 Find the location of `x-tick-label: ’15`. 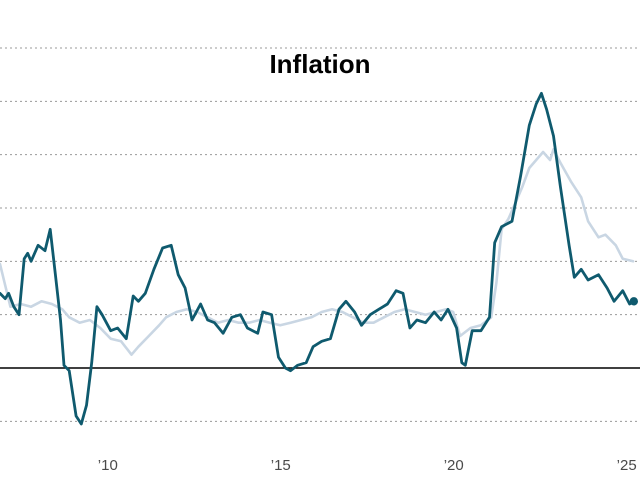

x-tick-label: ’15 is located at coordinates (281, 465).